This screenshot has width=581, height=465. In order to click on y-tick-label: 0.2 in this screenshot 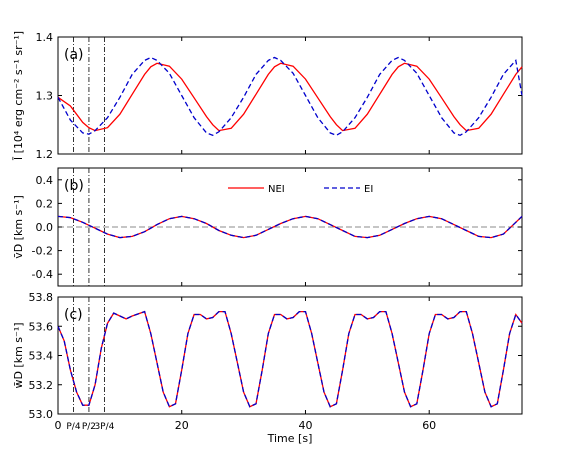, I will do `click(45, 203)`.